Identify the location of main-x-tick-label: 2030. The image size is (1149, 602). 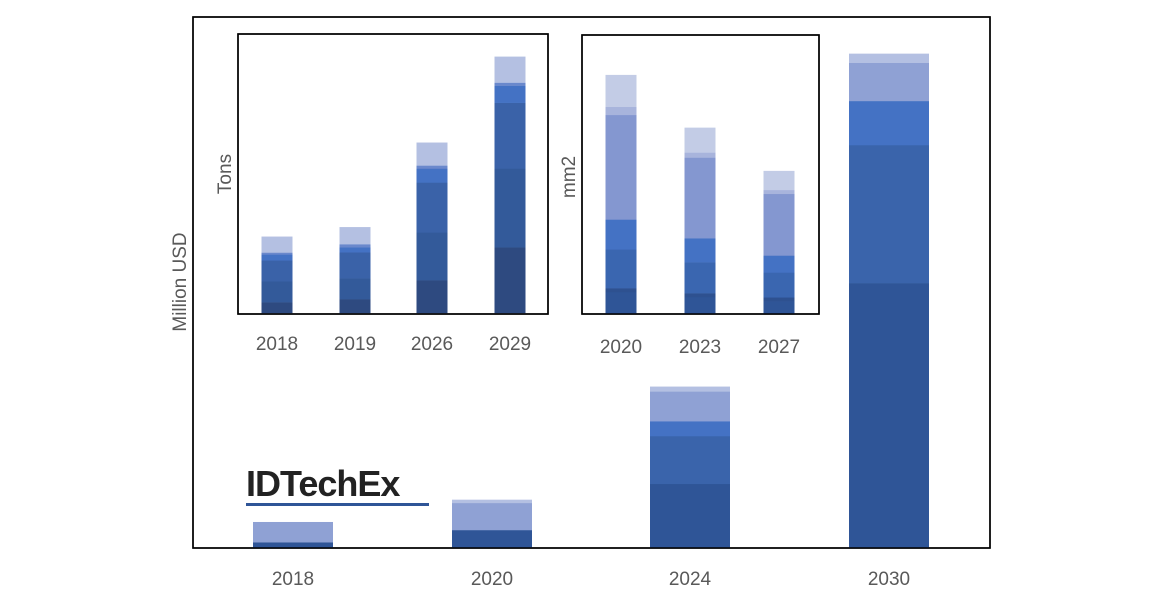
(889, 579).